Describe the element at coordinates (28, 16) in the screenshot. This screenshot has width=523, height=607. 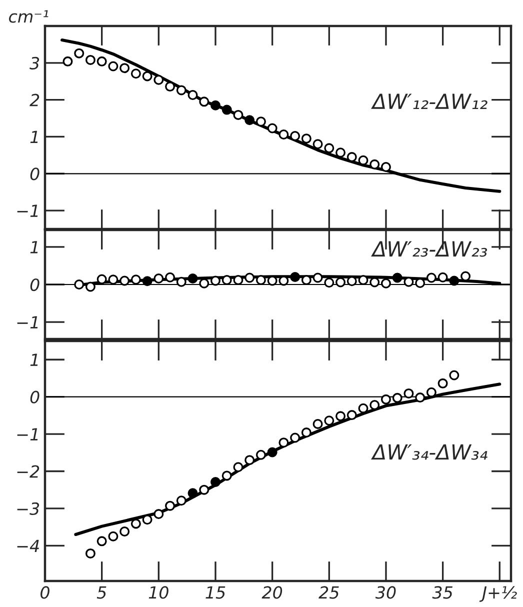
I see `y-axis-title: cm⁻¹` at that location.